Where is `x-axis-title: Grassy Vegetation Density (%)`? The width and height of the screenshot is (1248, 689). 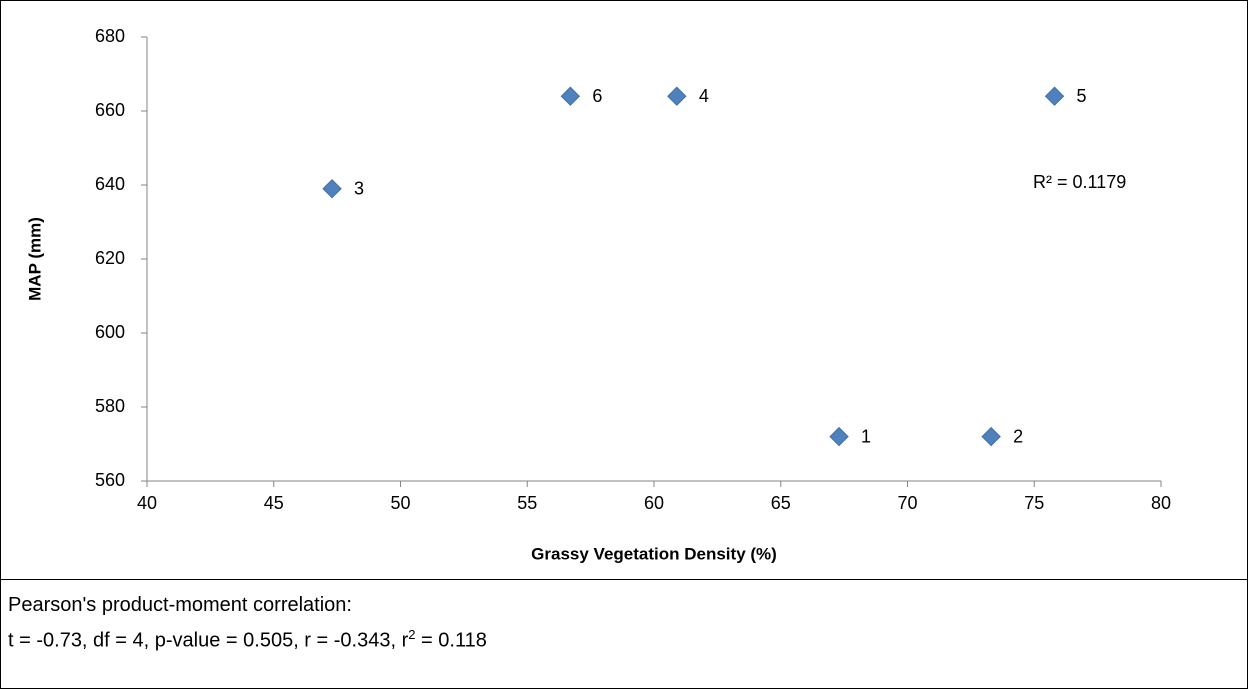 x-axis-title: Grassy Vegetation Density (%) is located at coordinates (654, 553).